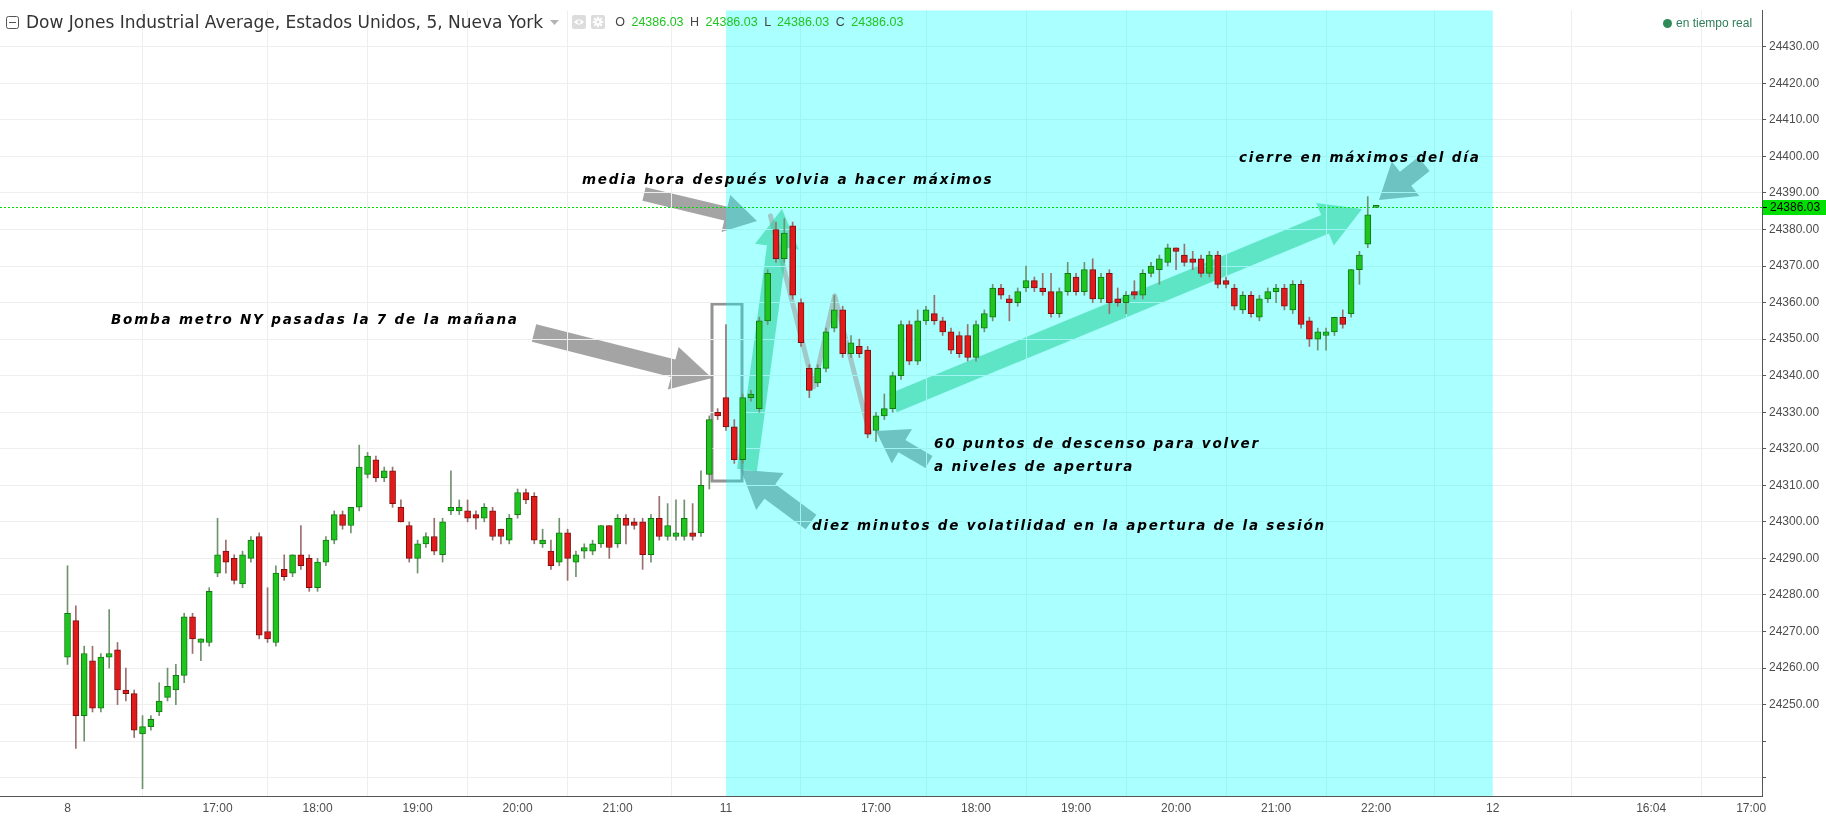  Describe the element at coordinates (1714, 23) in the screenshot. I see `annotation: en tiempo real` at that location.